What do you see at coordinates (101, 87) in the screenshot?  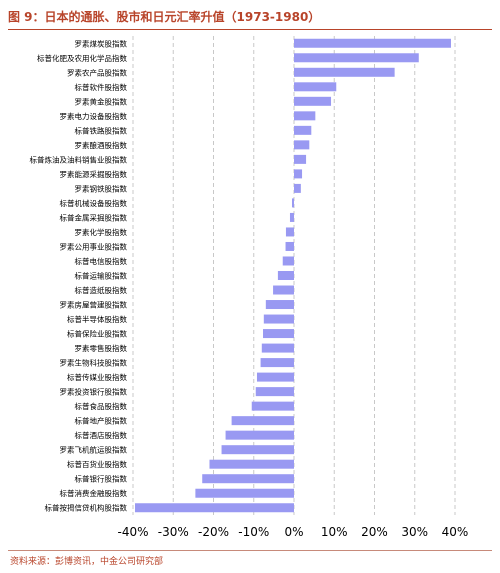 I see `category-label: 标普软件股指数` at bounding box center [101, 87].